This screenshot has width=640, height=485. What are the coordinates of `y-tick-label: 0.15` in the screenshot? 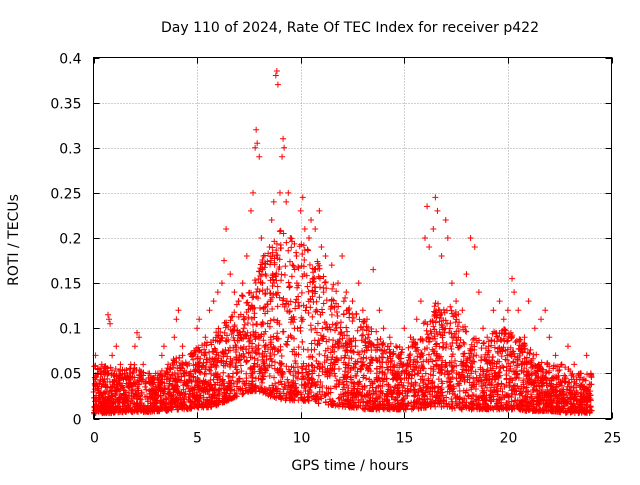 It's located at (65, 285).